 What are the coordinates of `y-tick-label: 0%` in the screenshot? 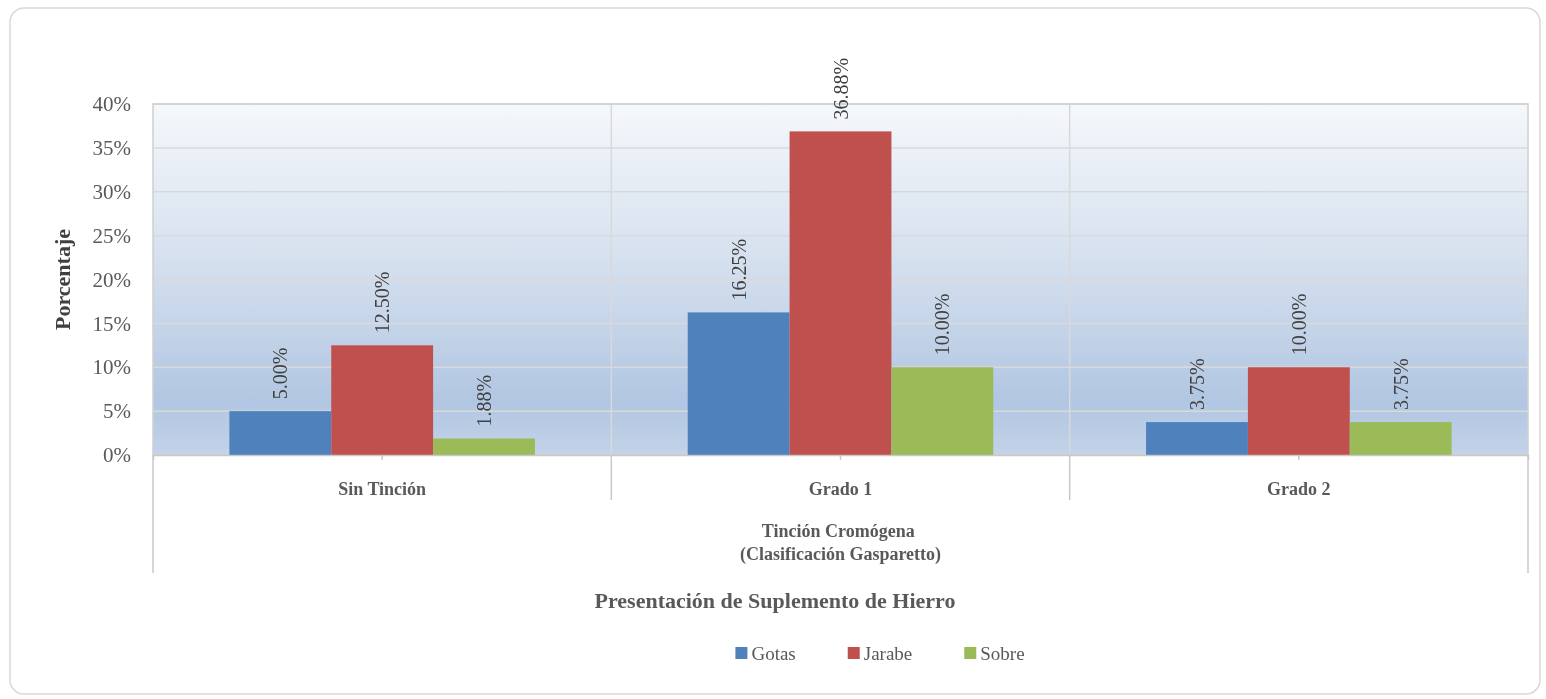 It's located at (117, 455).